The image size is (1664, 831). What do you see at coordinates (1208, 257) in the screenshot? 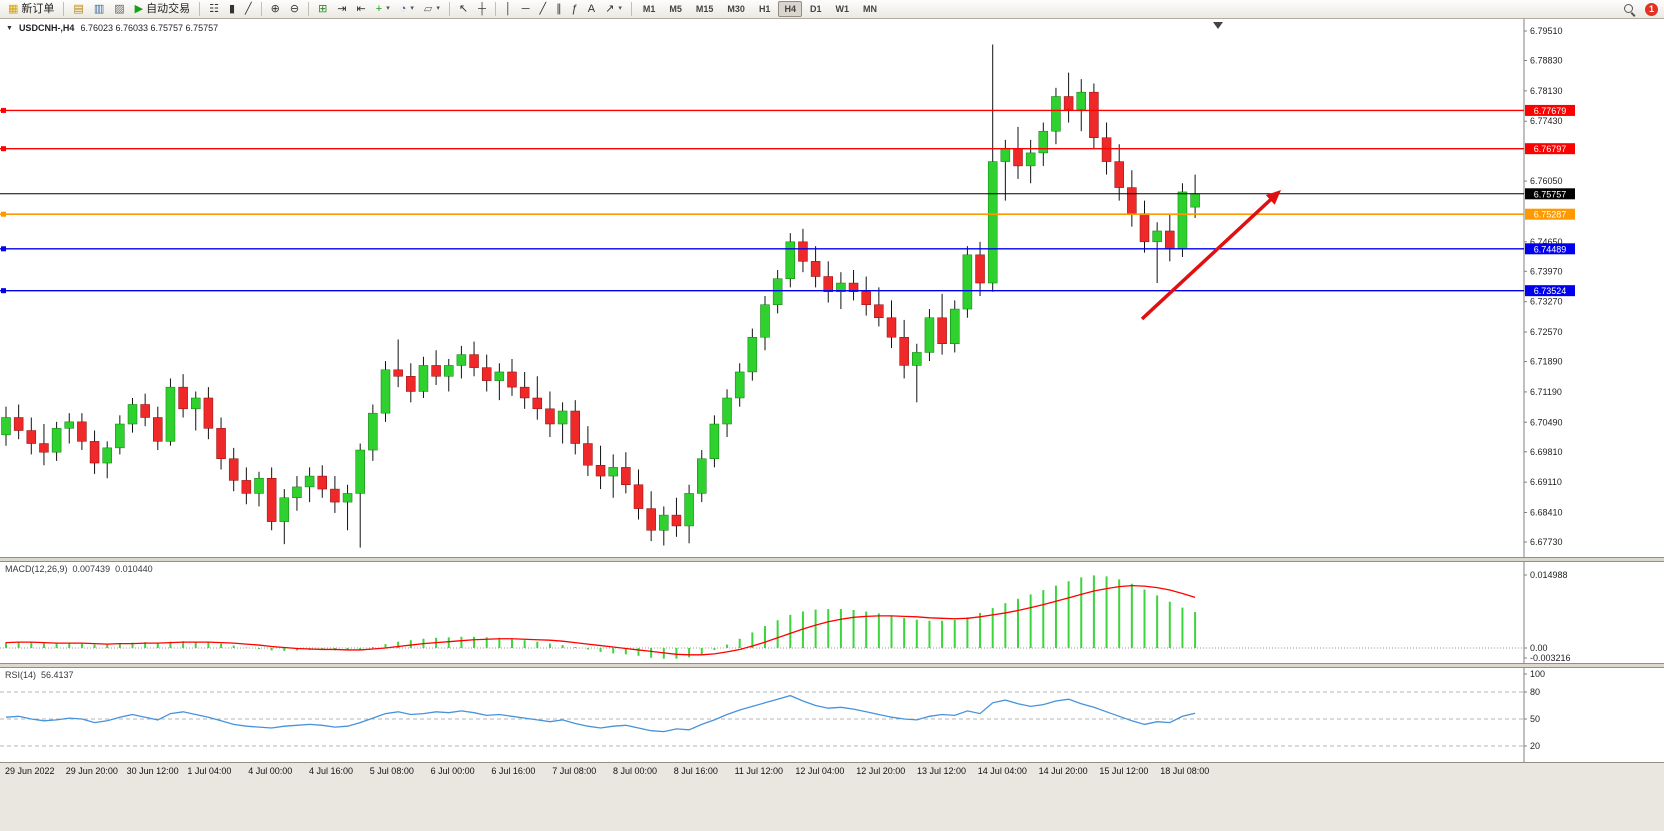
I see `trend-arrow` at bounding box center [1208, 257].